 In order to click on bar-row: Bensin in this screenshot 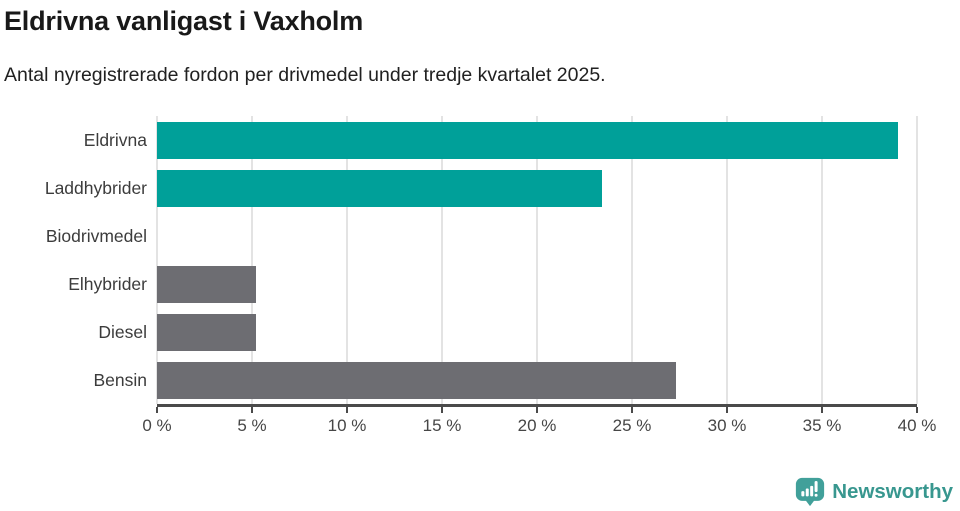, I will do `click(480, 380)`.